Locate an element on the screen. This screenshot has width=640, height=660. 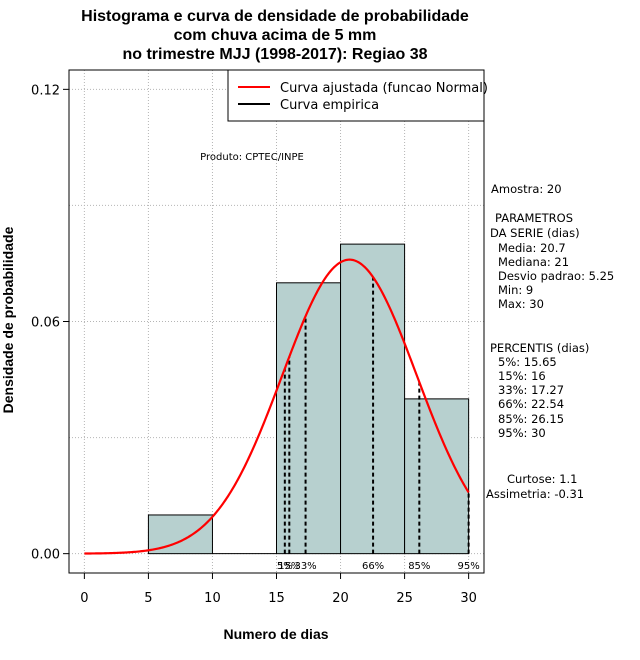
percentile-tag: 15% is located at coordinates (289, 566).